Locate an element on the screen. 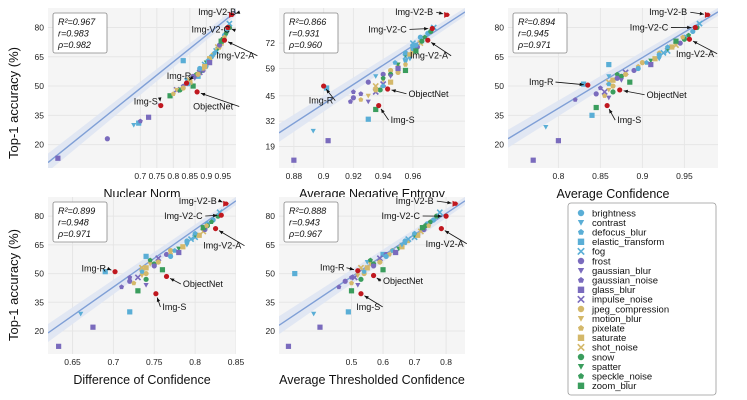  data-point-contrast is located at coordinates (410, 59).